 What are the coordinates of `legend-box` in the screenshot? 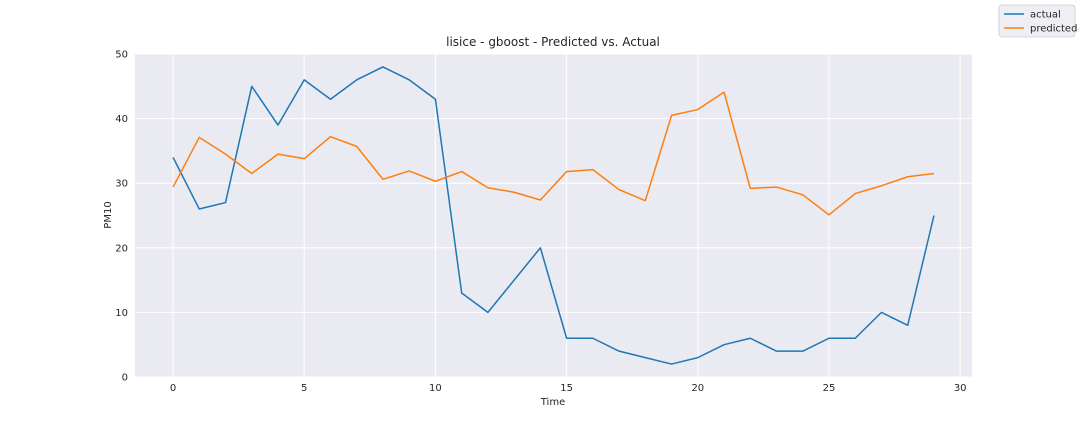 It's located at (1037, 21).